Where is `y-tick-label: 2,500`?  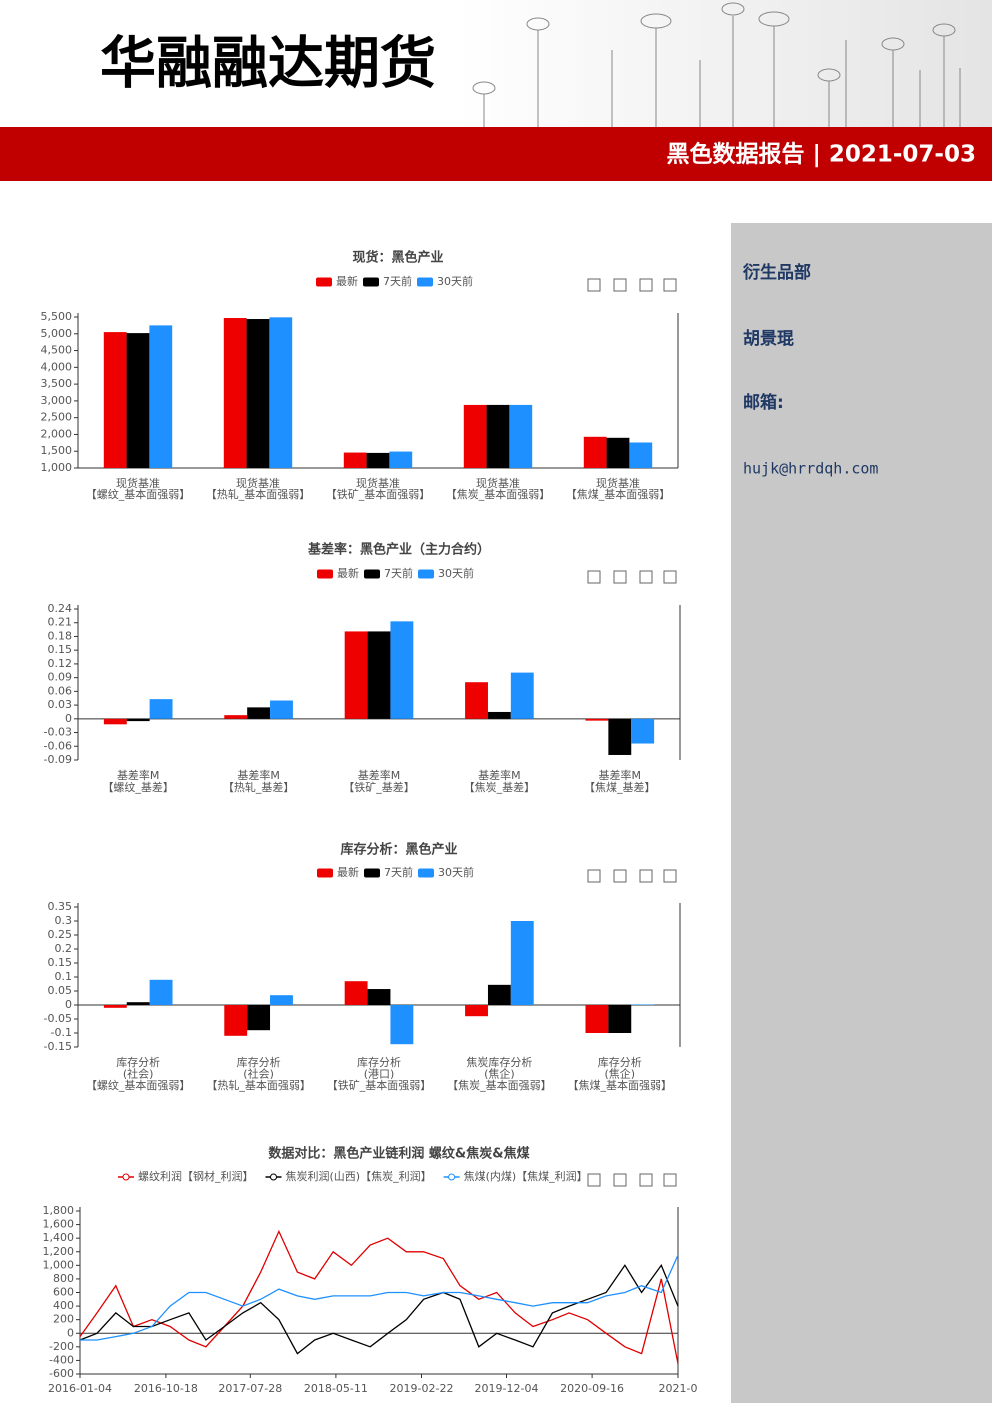 y-tick-label: 2,500 is located at coordinates (57, 417).